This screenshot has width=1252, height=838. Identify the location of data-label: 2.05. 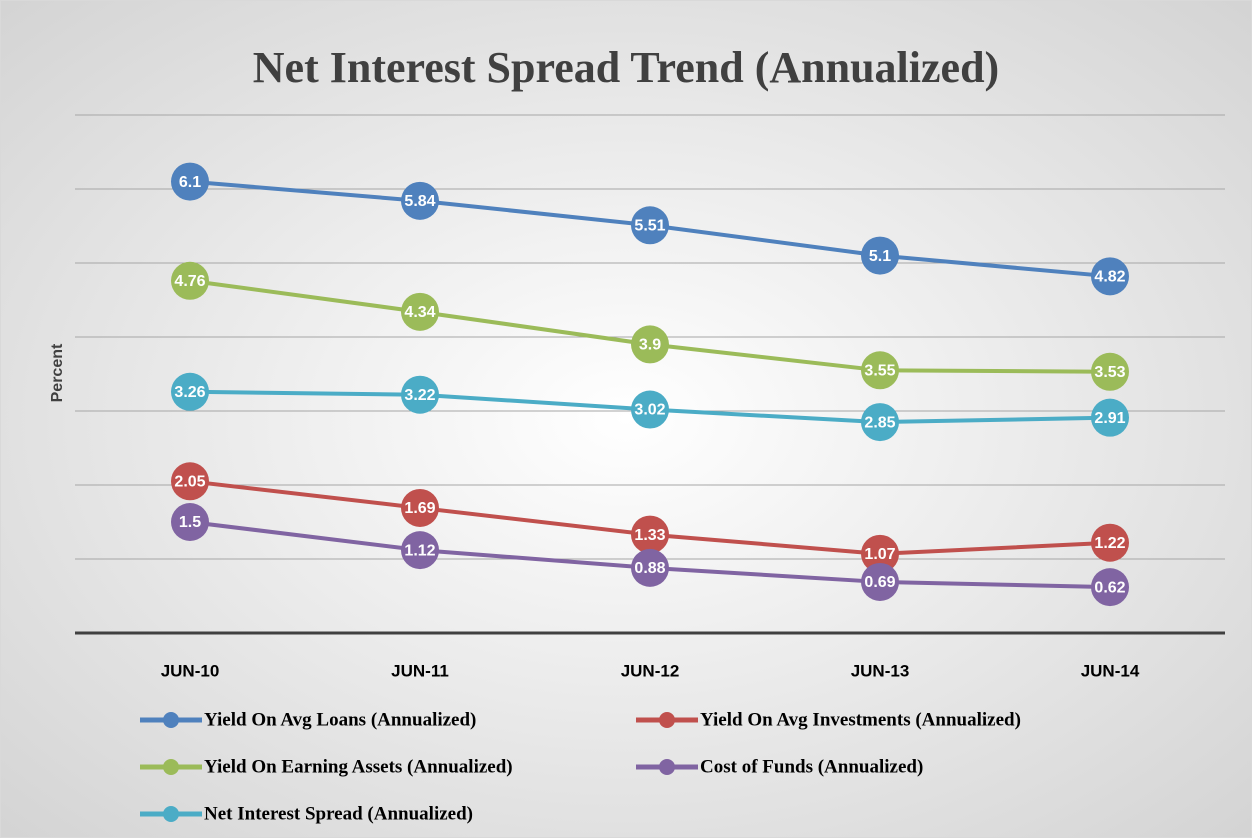
(189, 482).